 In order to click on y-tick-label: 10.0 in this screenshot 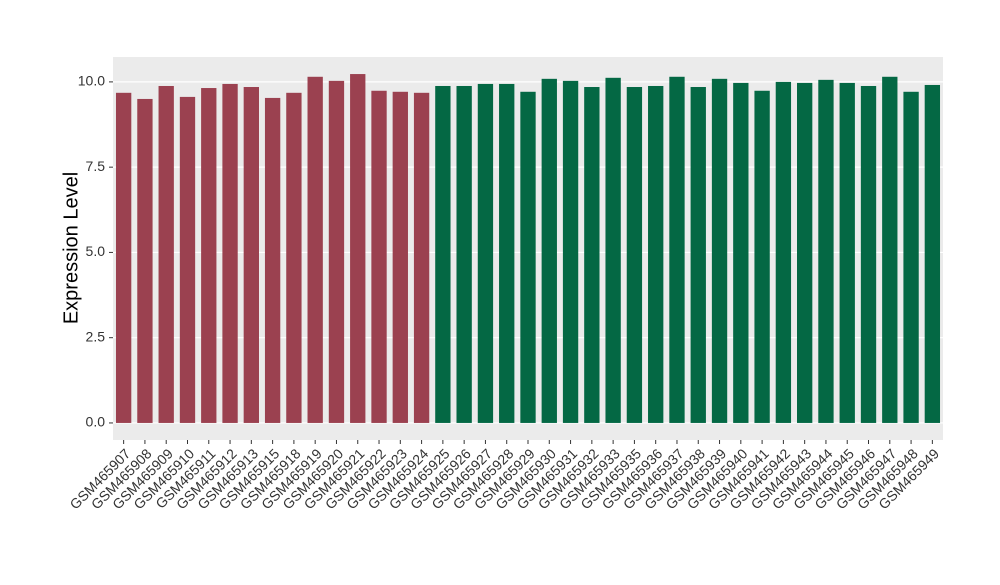, I will do `click(91, 81)`.